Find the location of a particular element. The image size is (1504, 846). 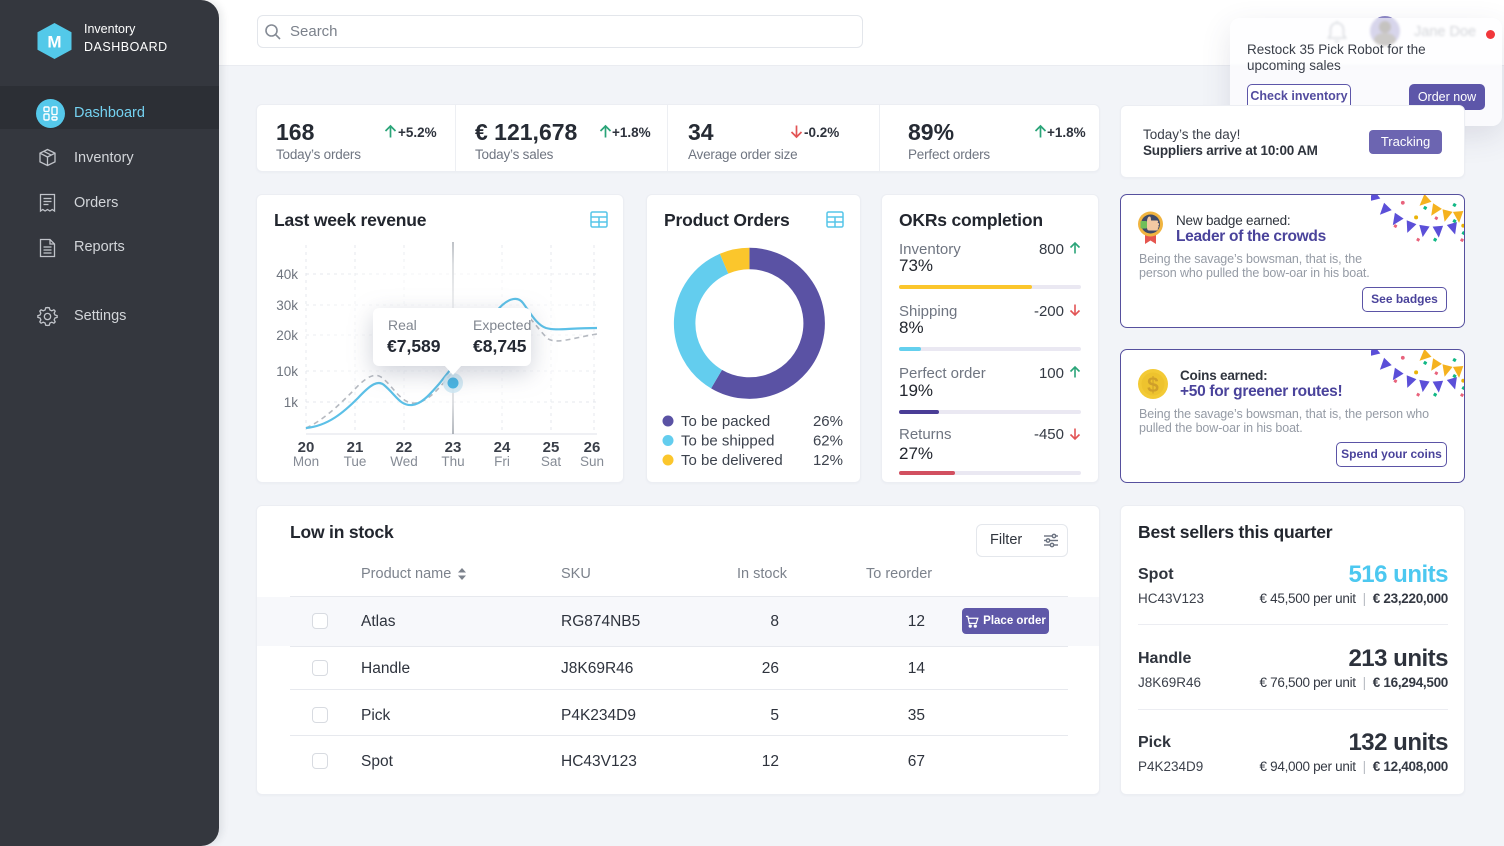

svg-text: 22 is located at coordinates (404, 447).